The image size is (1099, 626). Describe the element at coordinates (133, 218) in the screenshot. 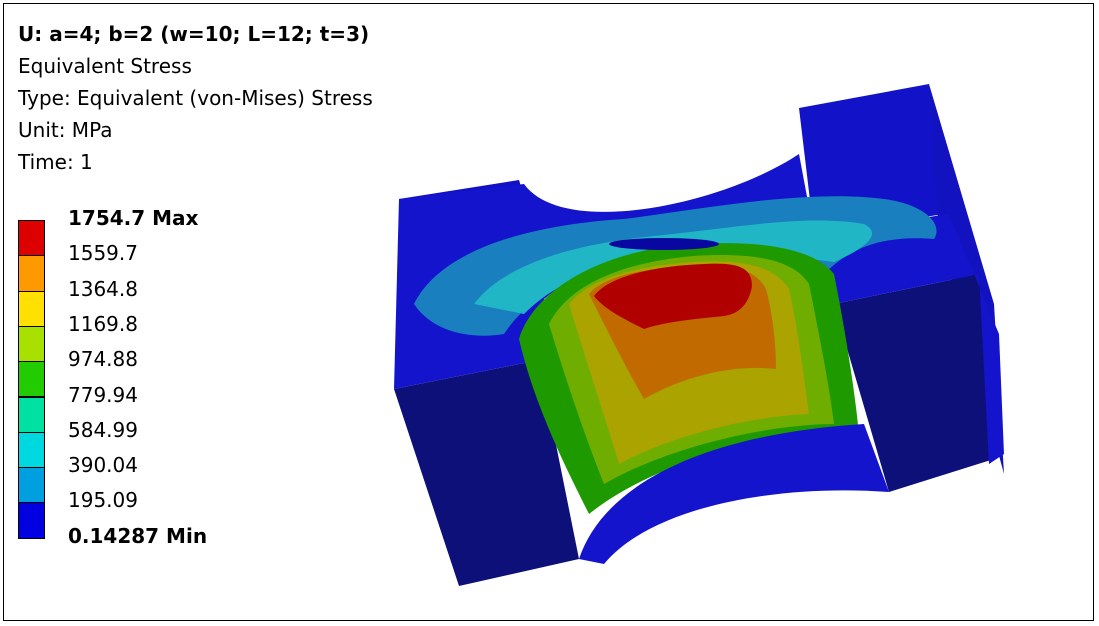

I see `legend-max-label: 1754.7 Max` at that location.